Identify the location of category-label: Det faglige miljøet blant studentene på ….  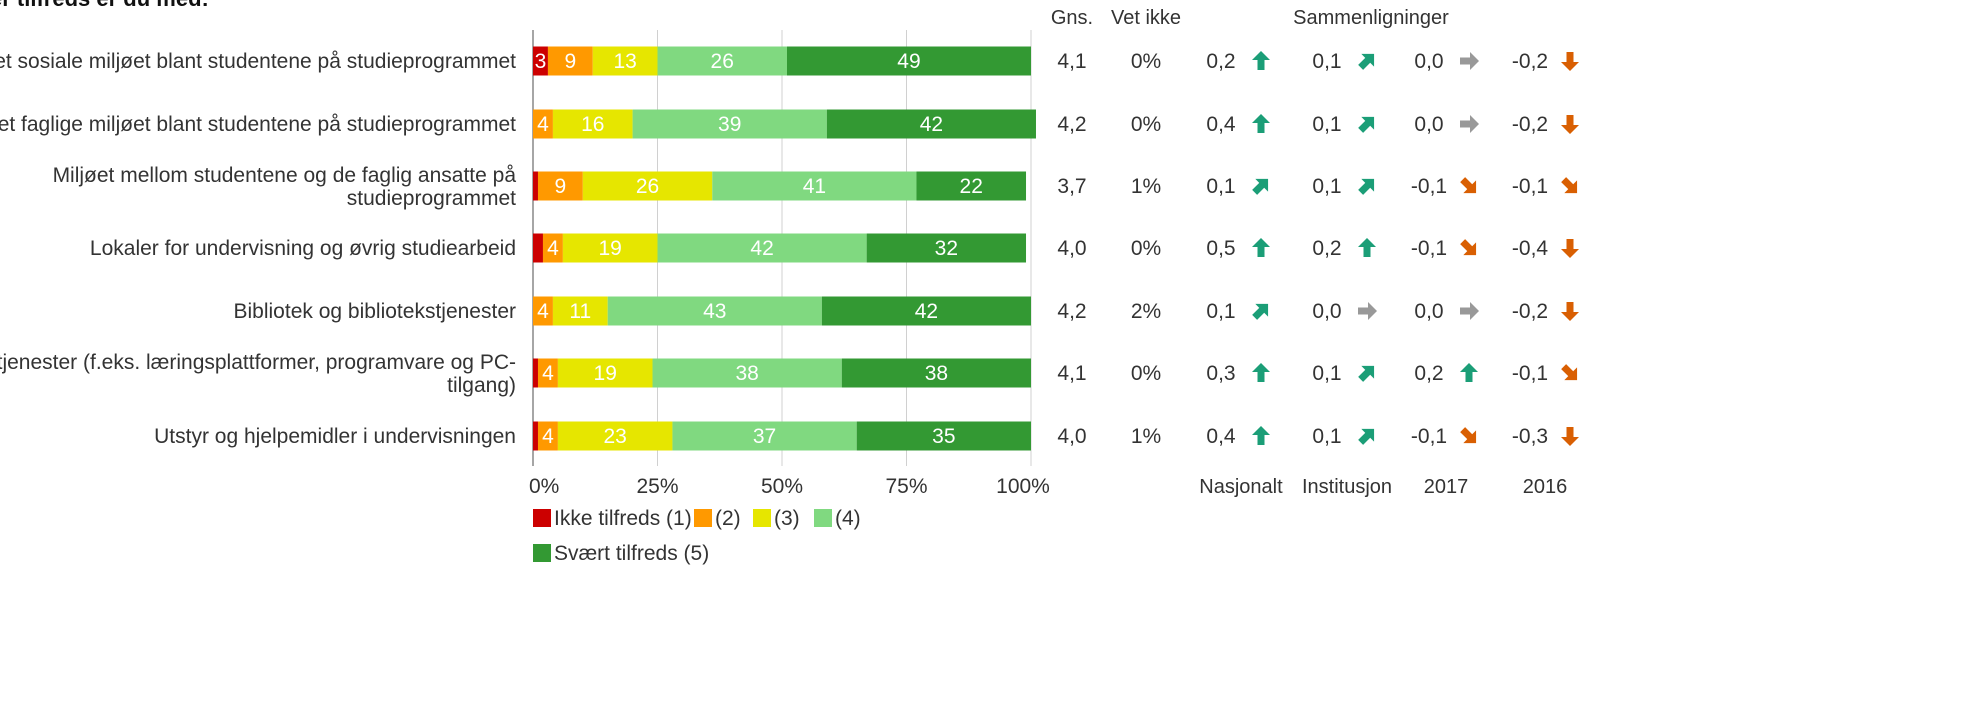
(258, 124).